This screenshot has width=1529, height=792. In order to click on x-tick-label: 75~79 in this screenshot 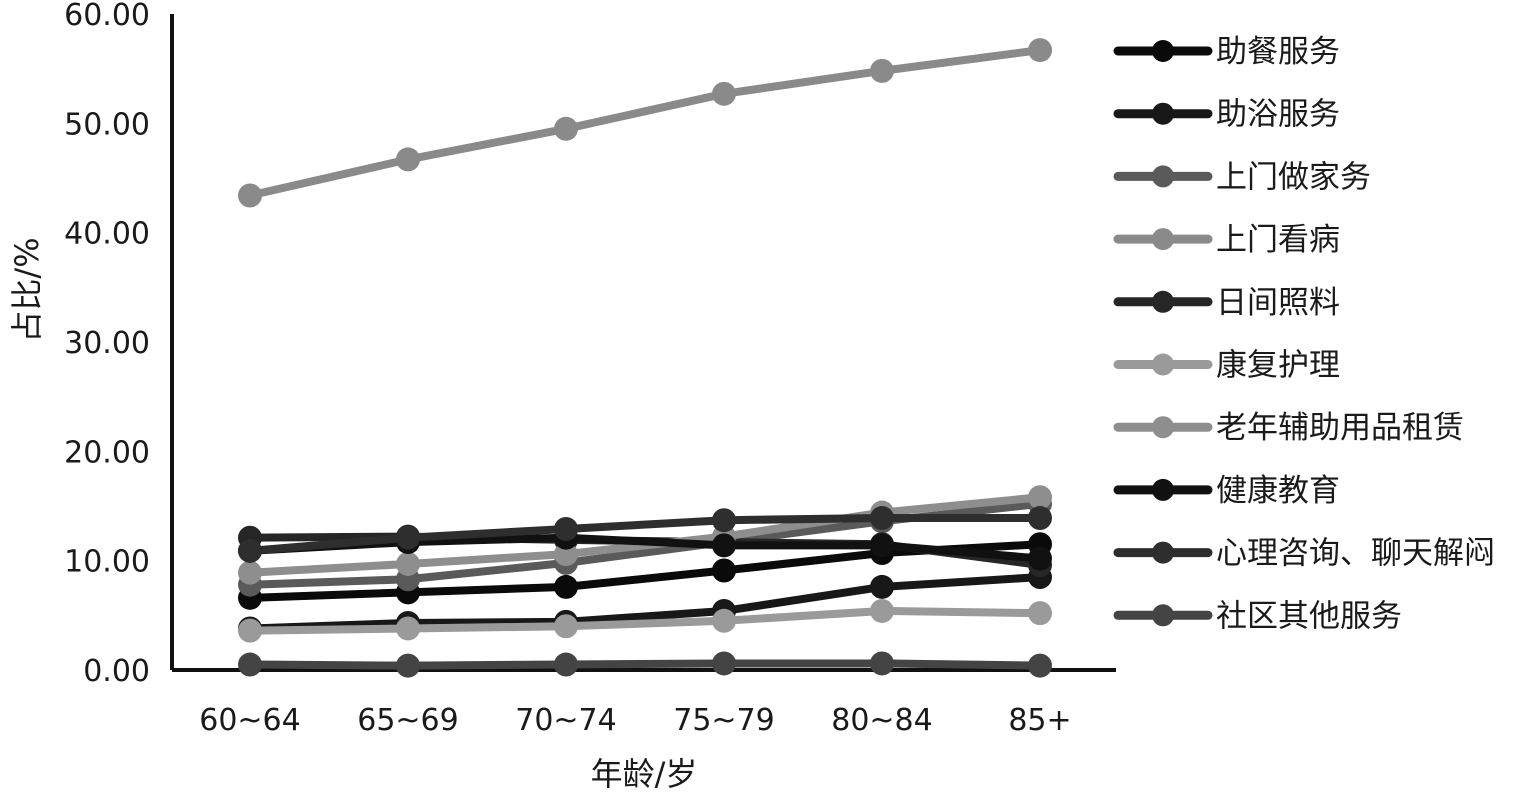, I will do `click(723, 720)`.